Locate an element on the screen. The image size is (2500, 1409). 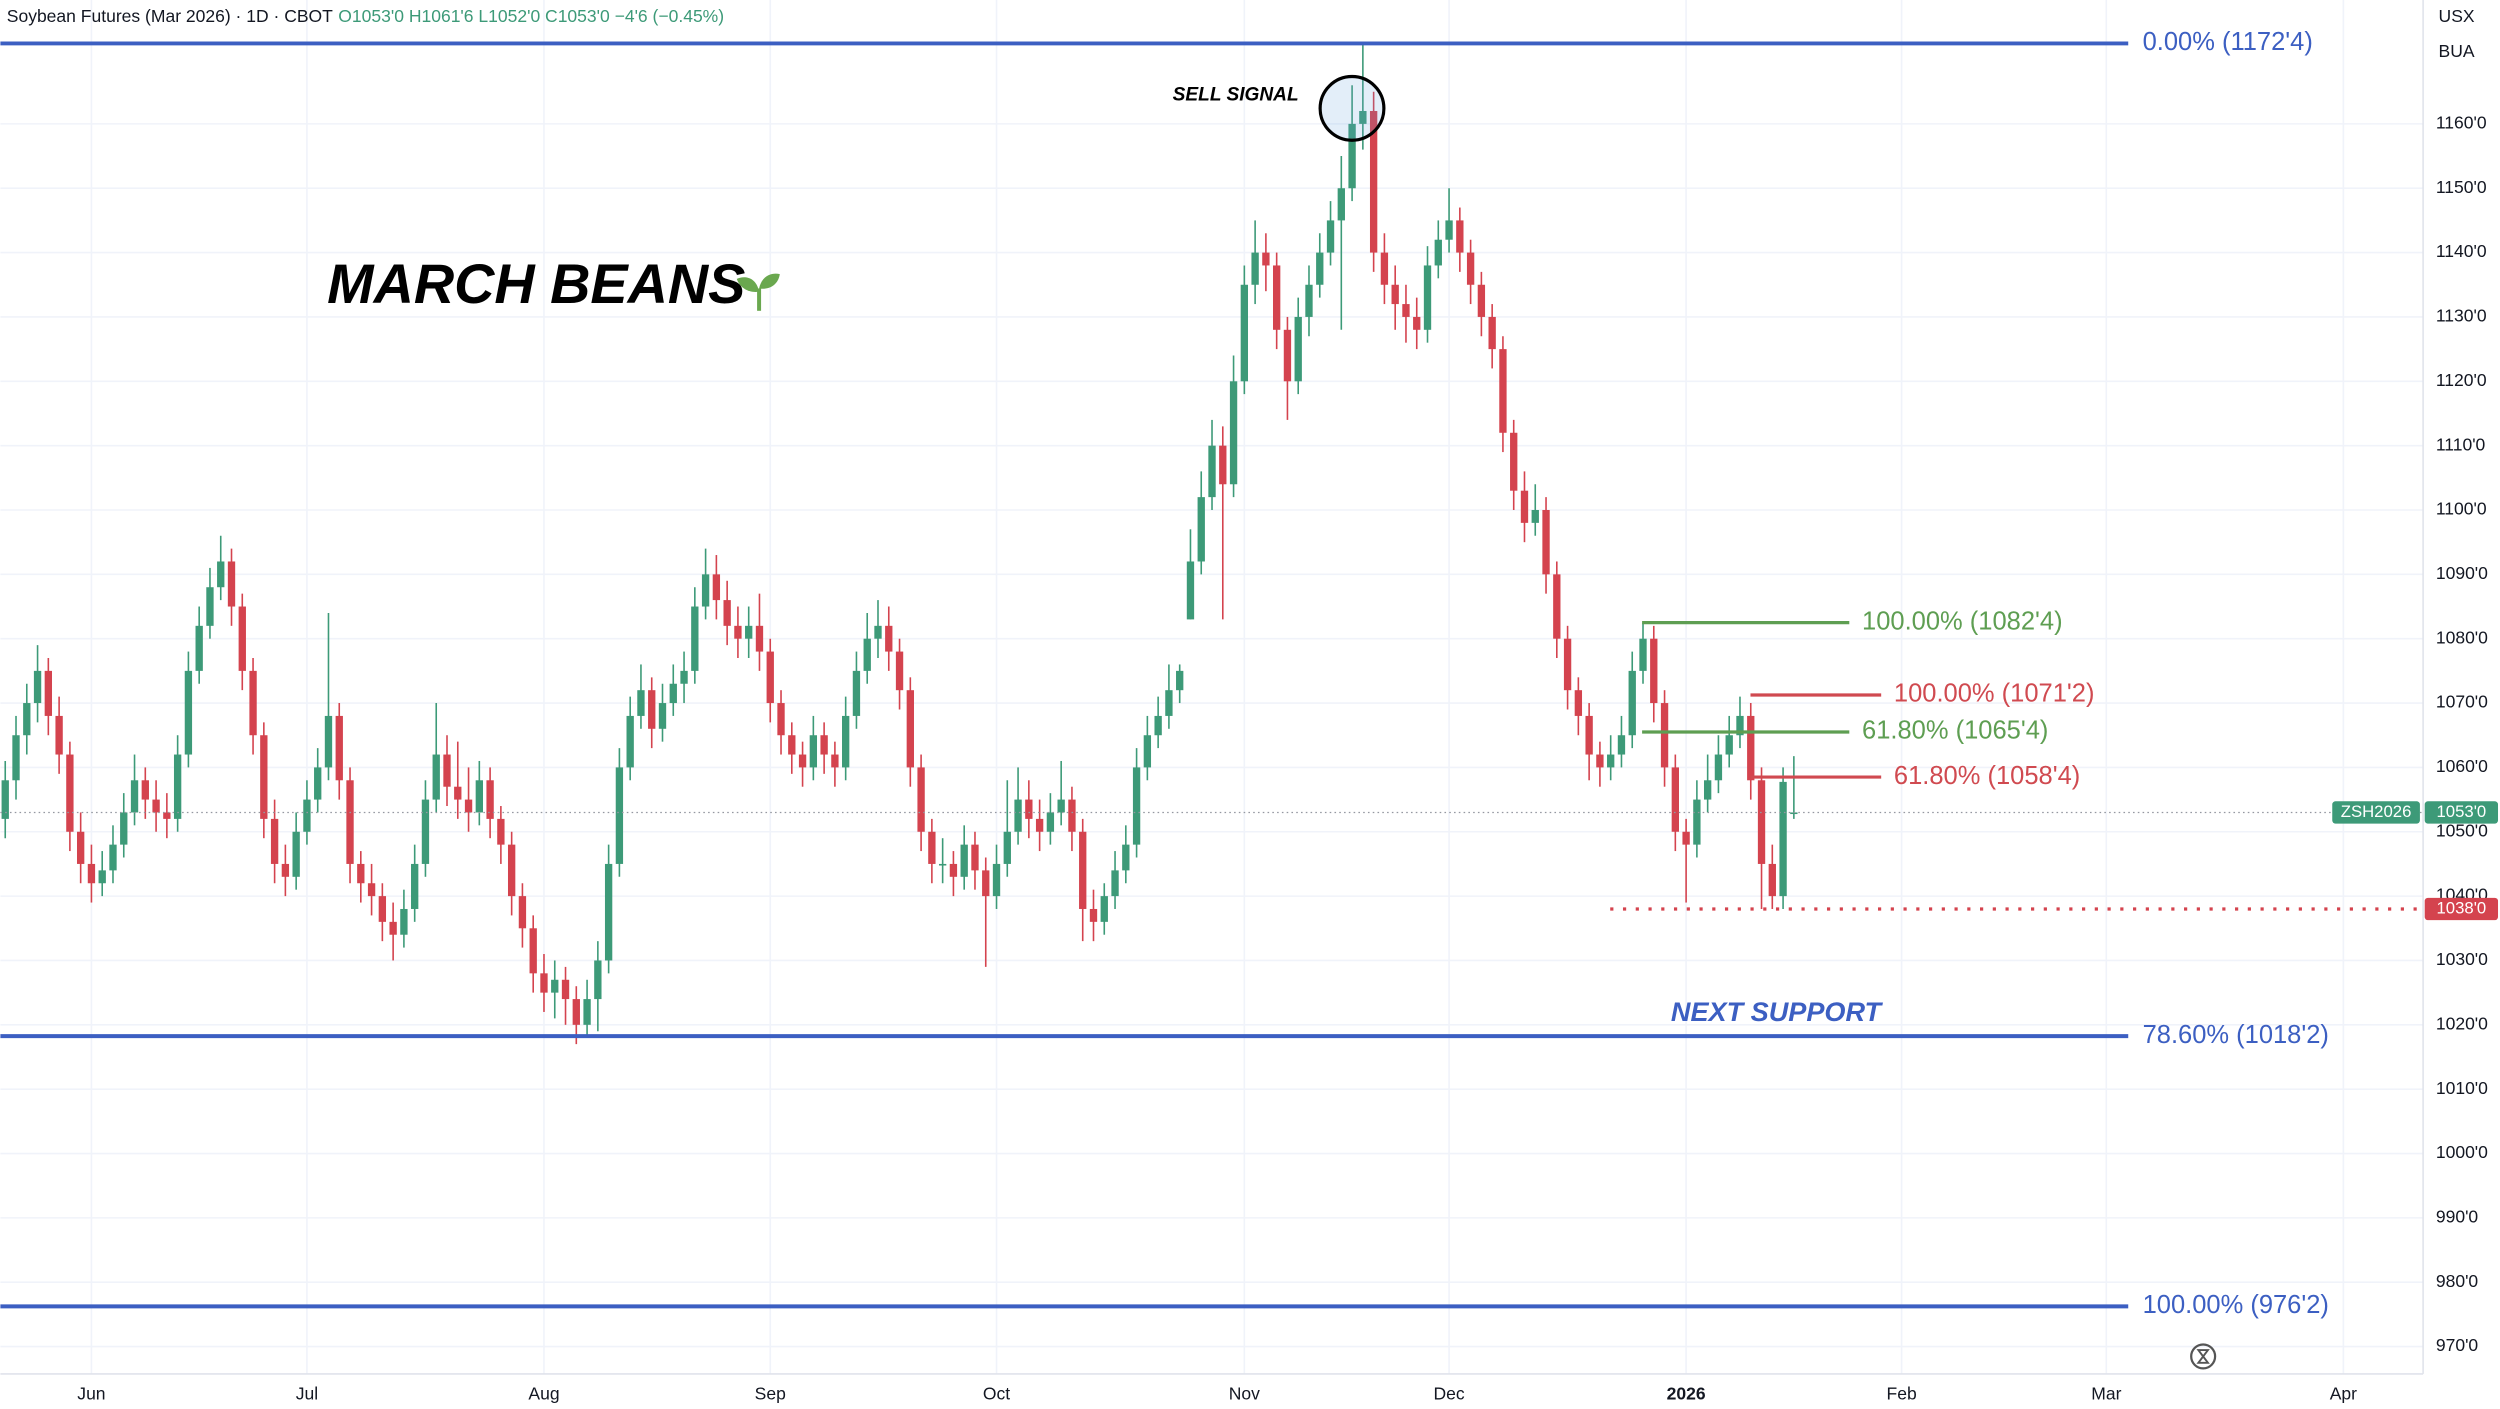
sell-signal-circle is located at coordinates (1352, 108).